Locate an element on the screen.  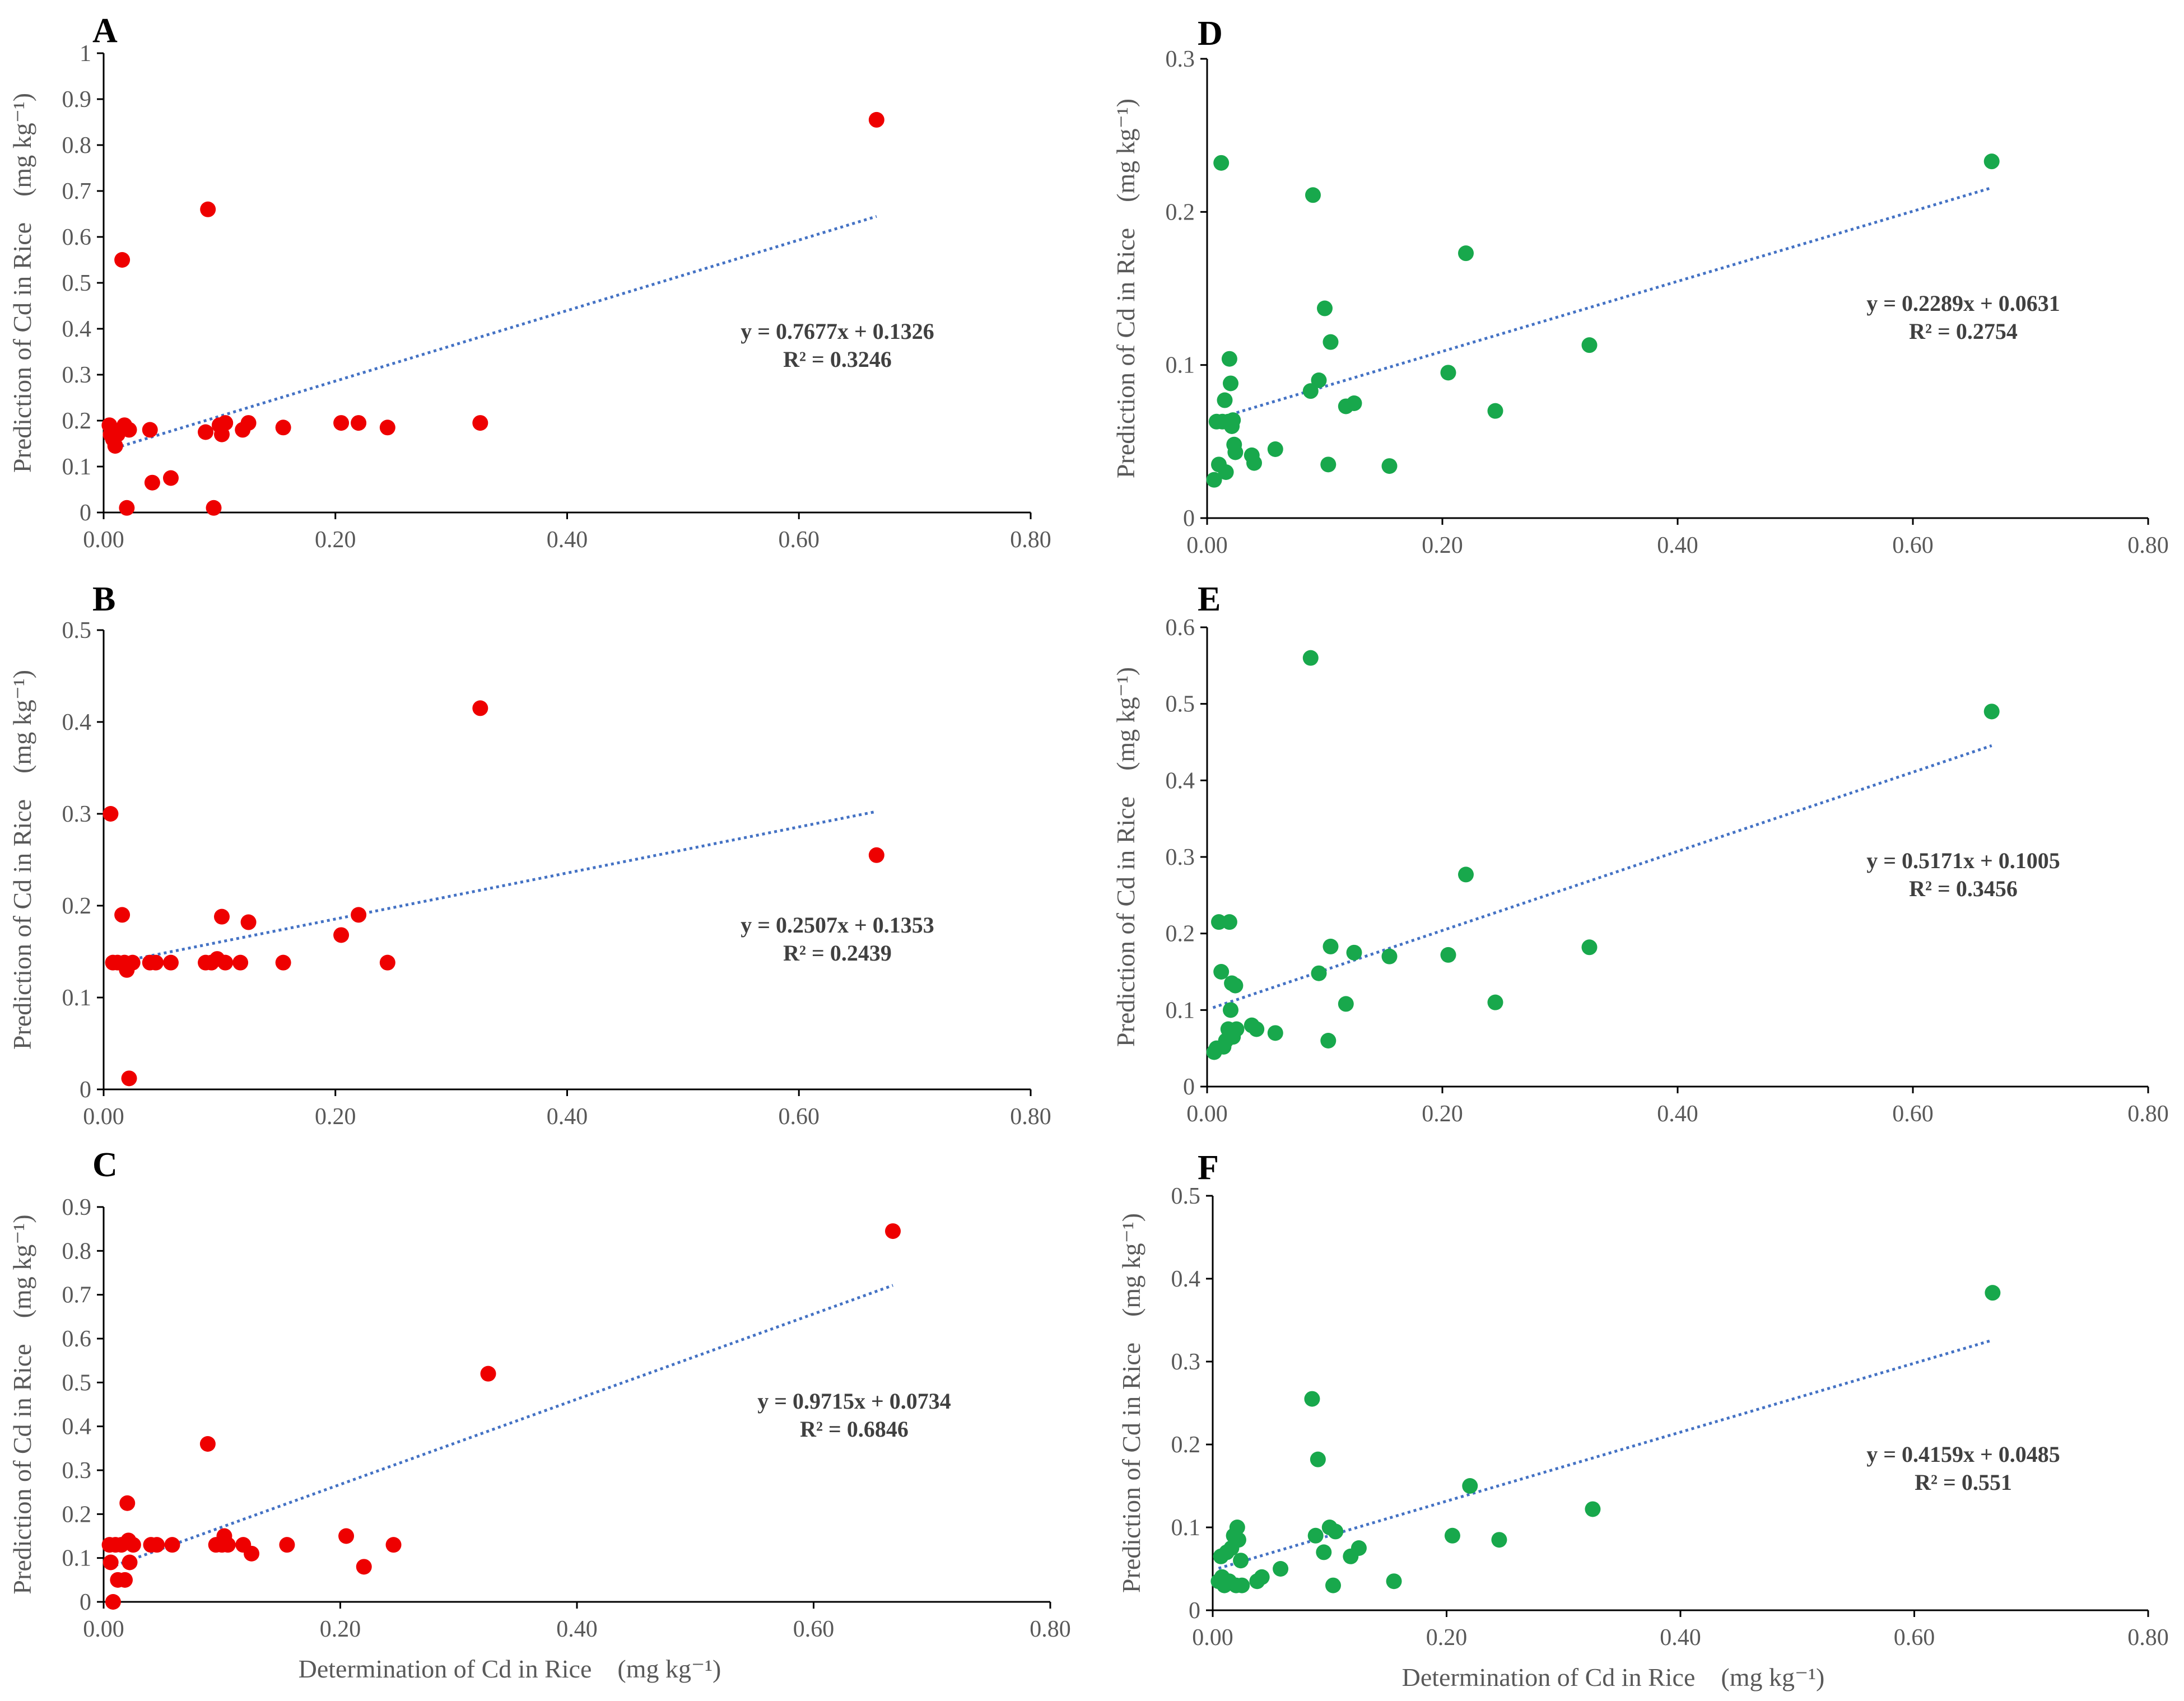
panel-label: C is located at coordinates (105, 1165).